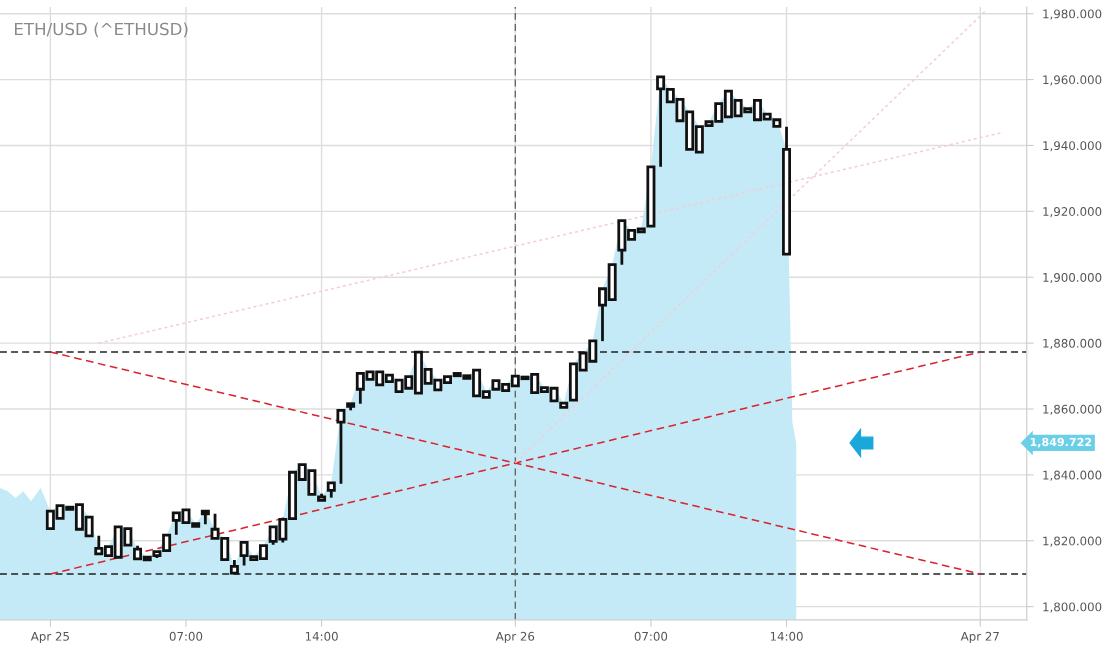  What do you see at coordinates (101, 30) in the screenshot?
I see `text: ETH/USD (^ETHUSD)` at bounding box center [101, 30].